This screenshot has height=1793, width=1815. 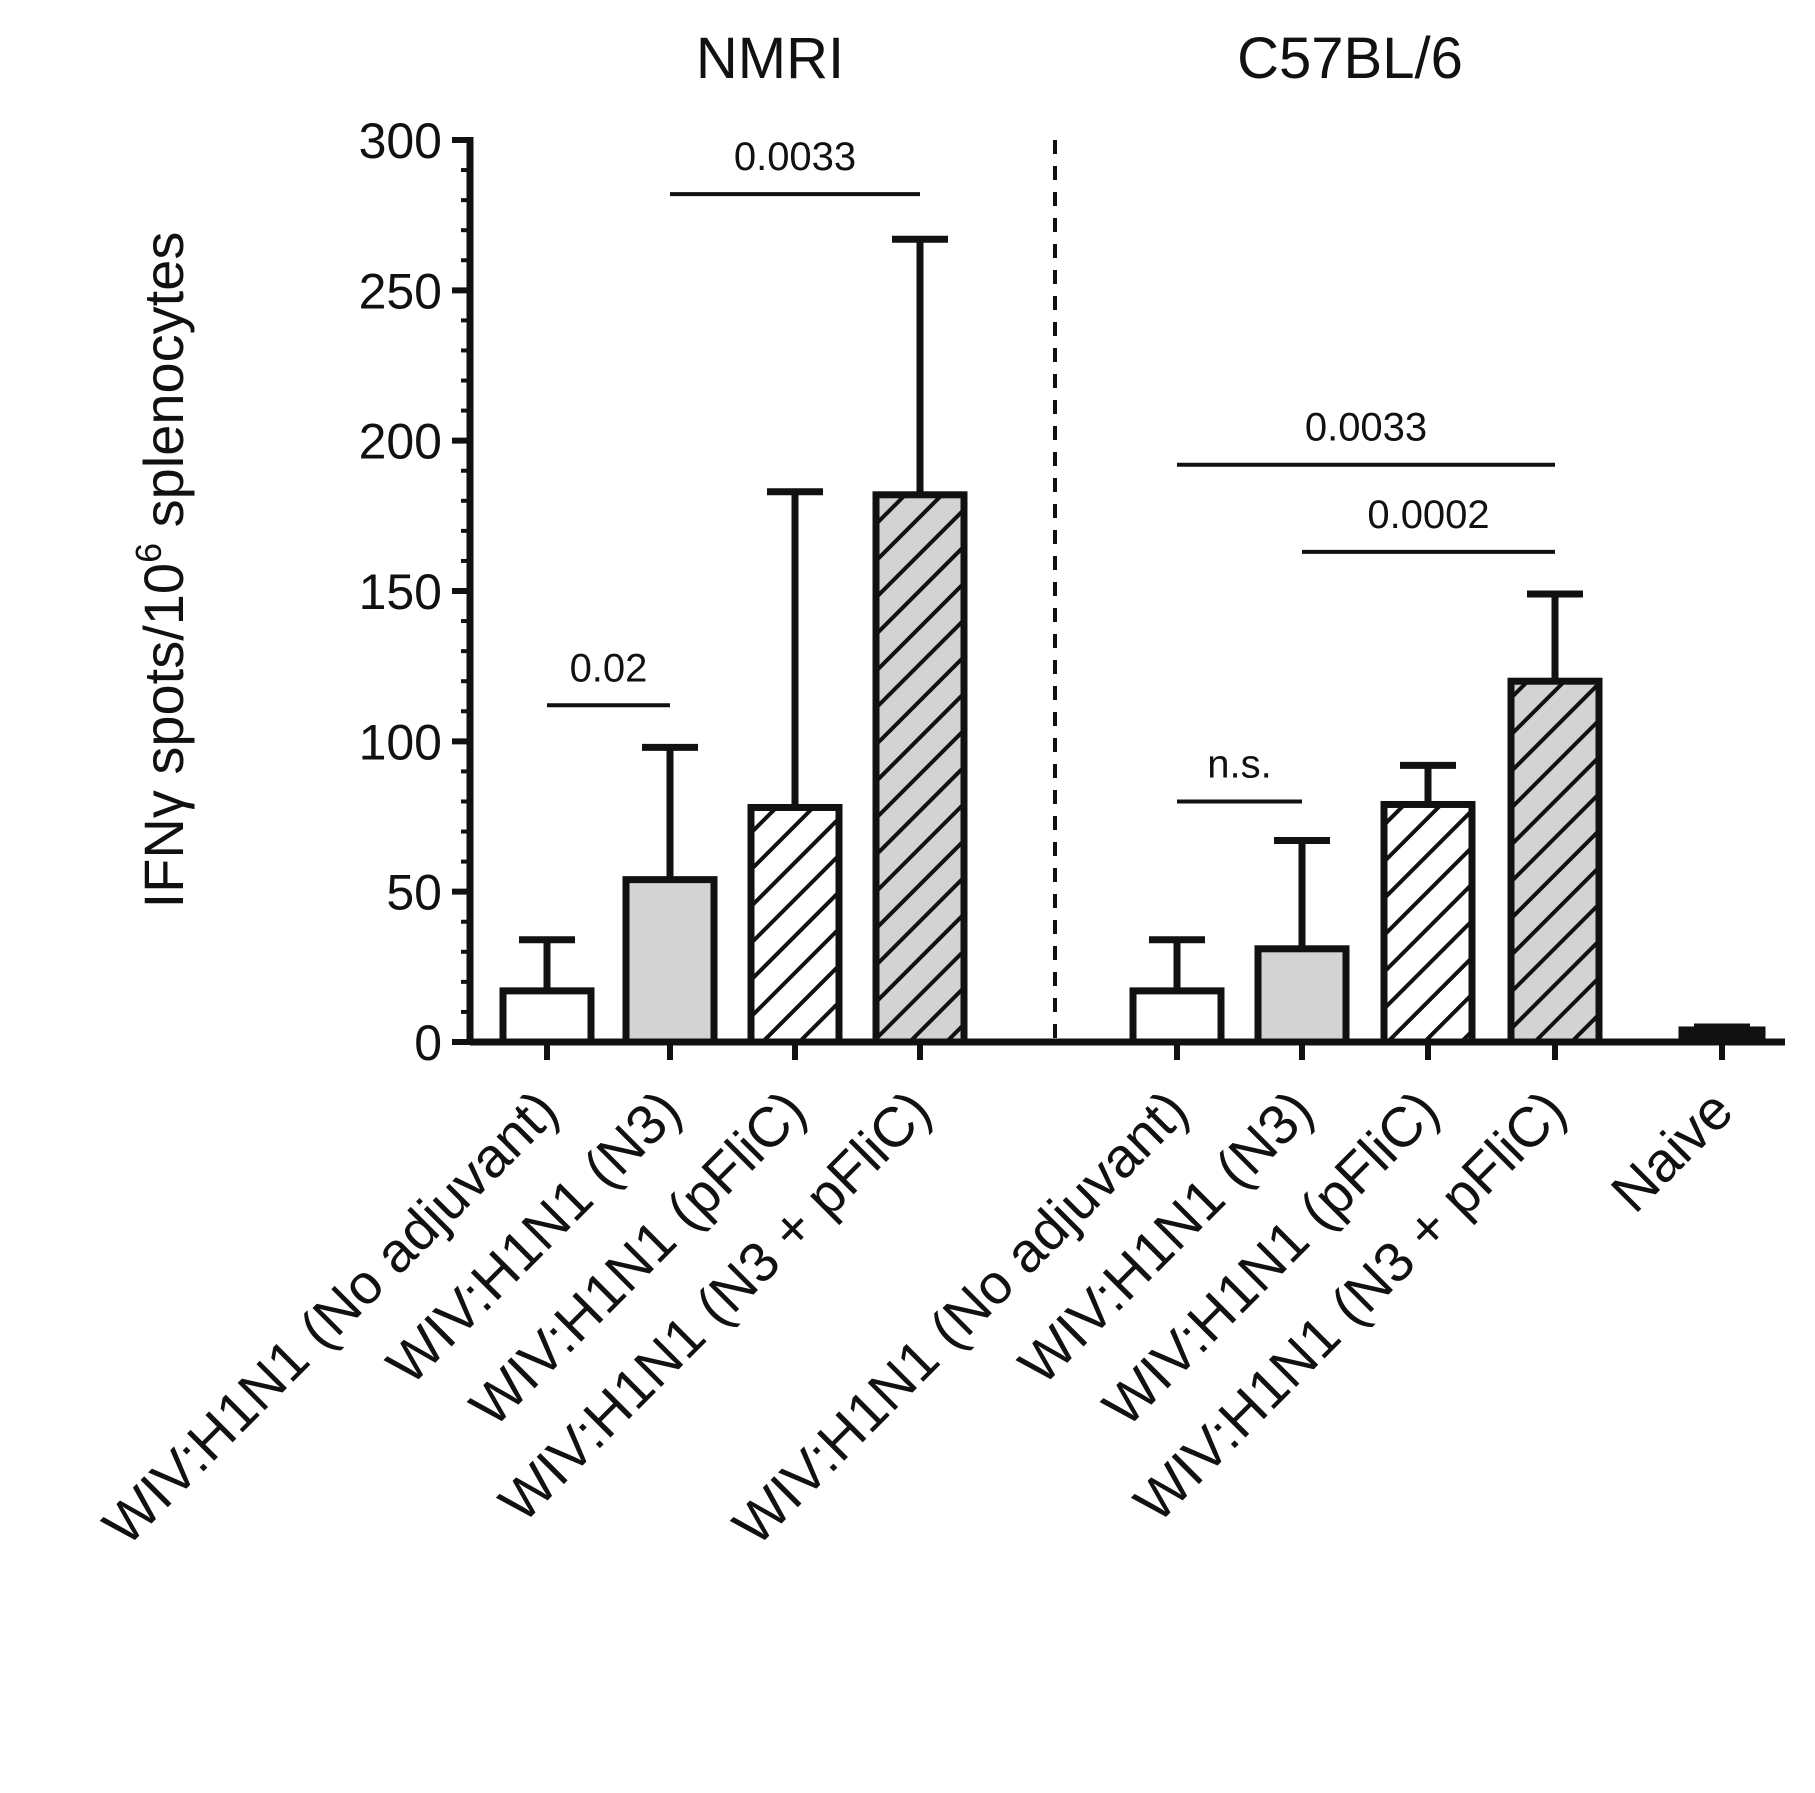 What do you see at coordinates (1672, 1151) in the screenshot?
I see `category-label: Naive` at bounding box center [1672, 1151].